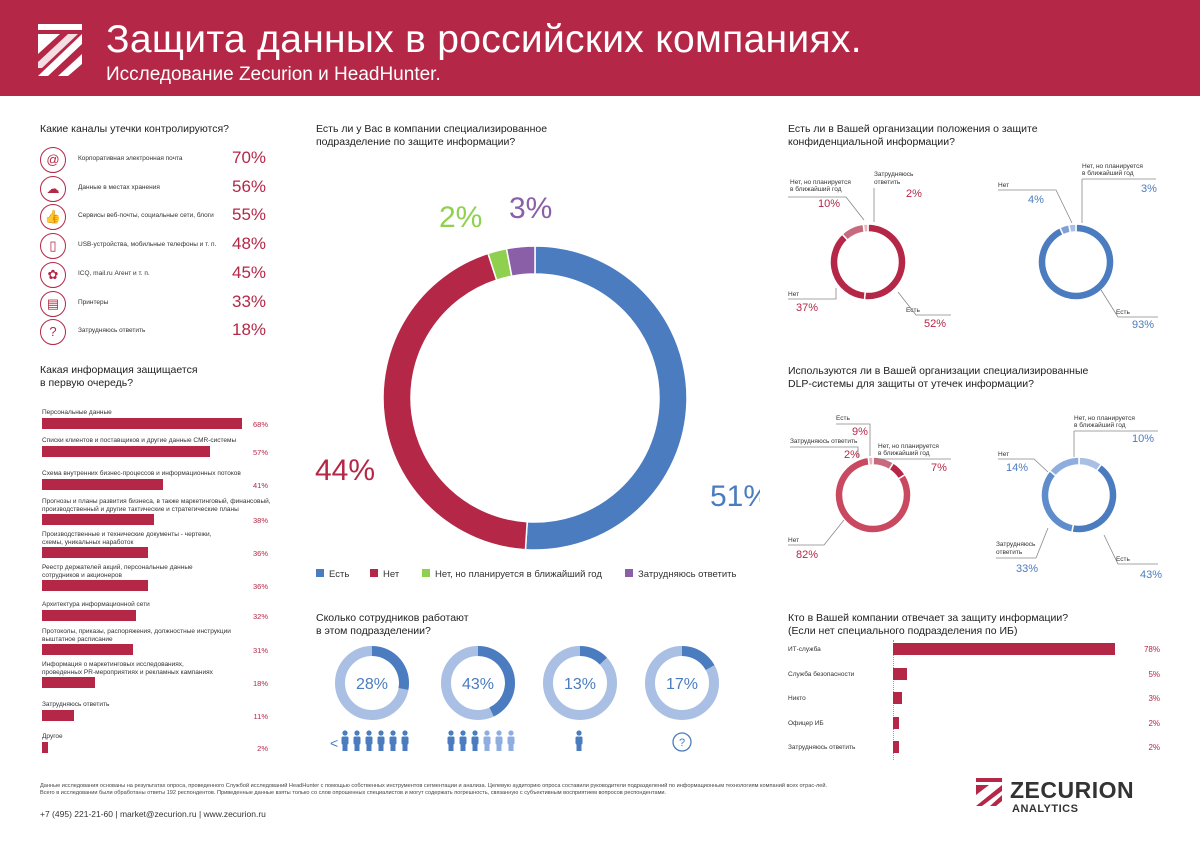 The height and width of the screenshot is (849, 1200). What do you see at coordinates (807, 555) in the screenshot?
I see `dlp-left-no-value: 82%` at bounding box center [807, 555].